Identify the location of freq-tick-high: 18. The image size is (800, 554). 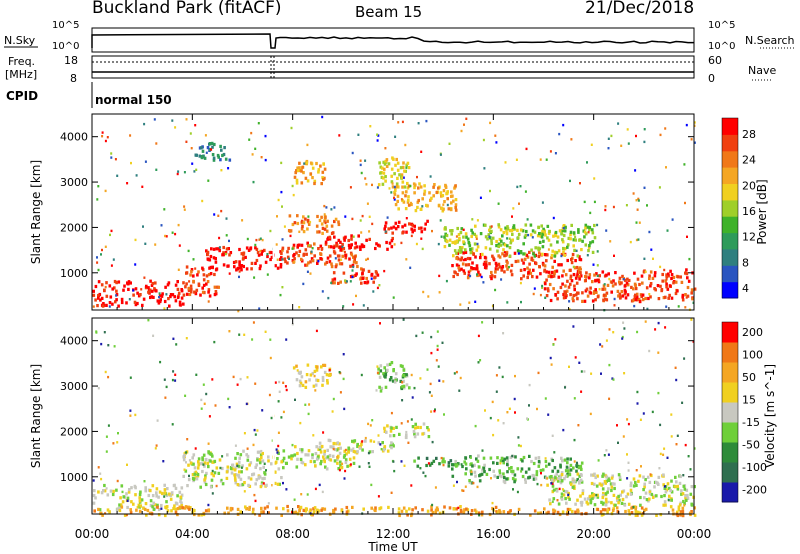
(71, 60).